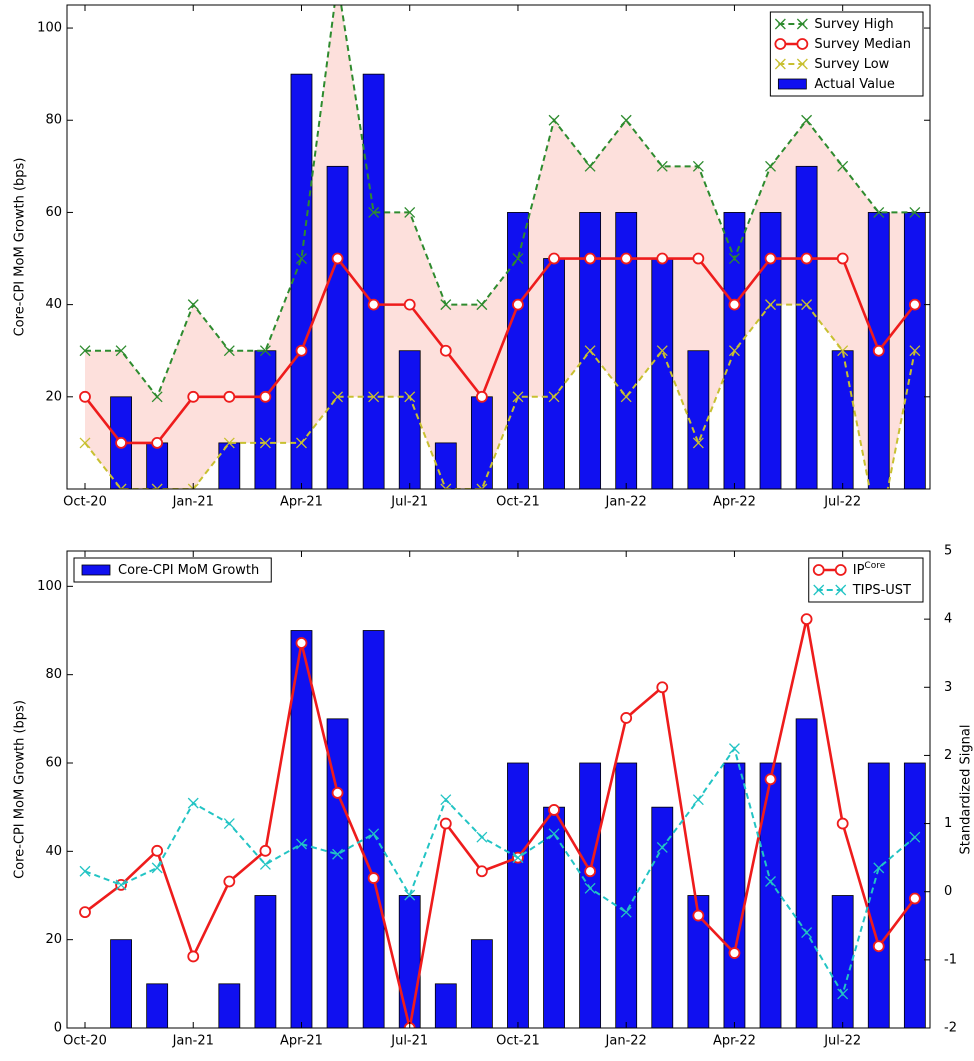 This screenshot has width=974, height=1061. Describe the element at coordinates (842, 502) in the screenshot. I see `x-tick-label: Jul-22` at that location.